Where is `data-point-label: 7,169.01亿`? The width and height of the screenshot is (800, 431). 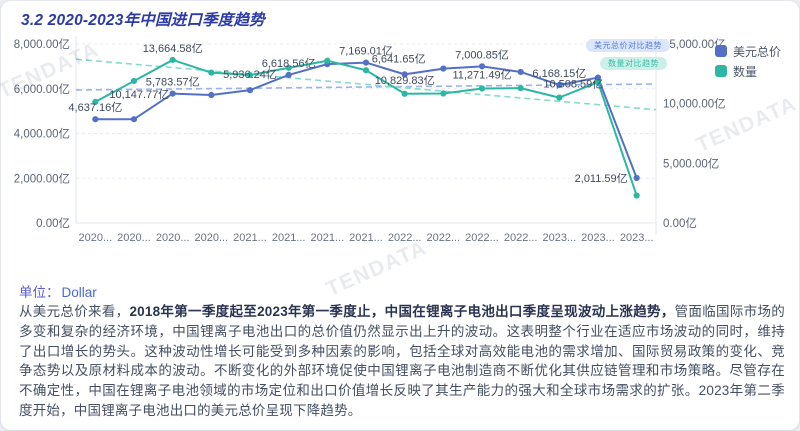 data-point-label: 7,169.01亿 is located at coordinates (366, 51).